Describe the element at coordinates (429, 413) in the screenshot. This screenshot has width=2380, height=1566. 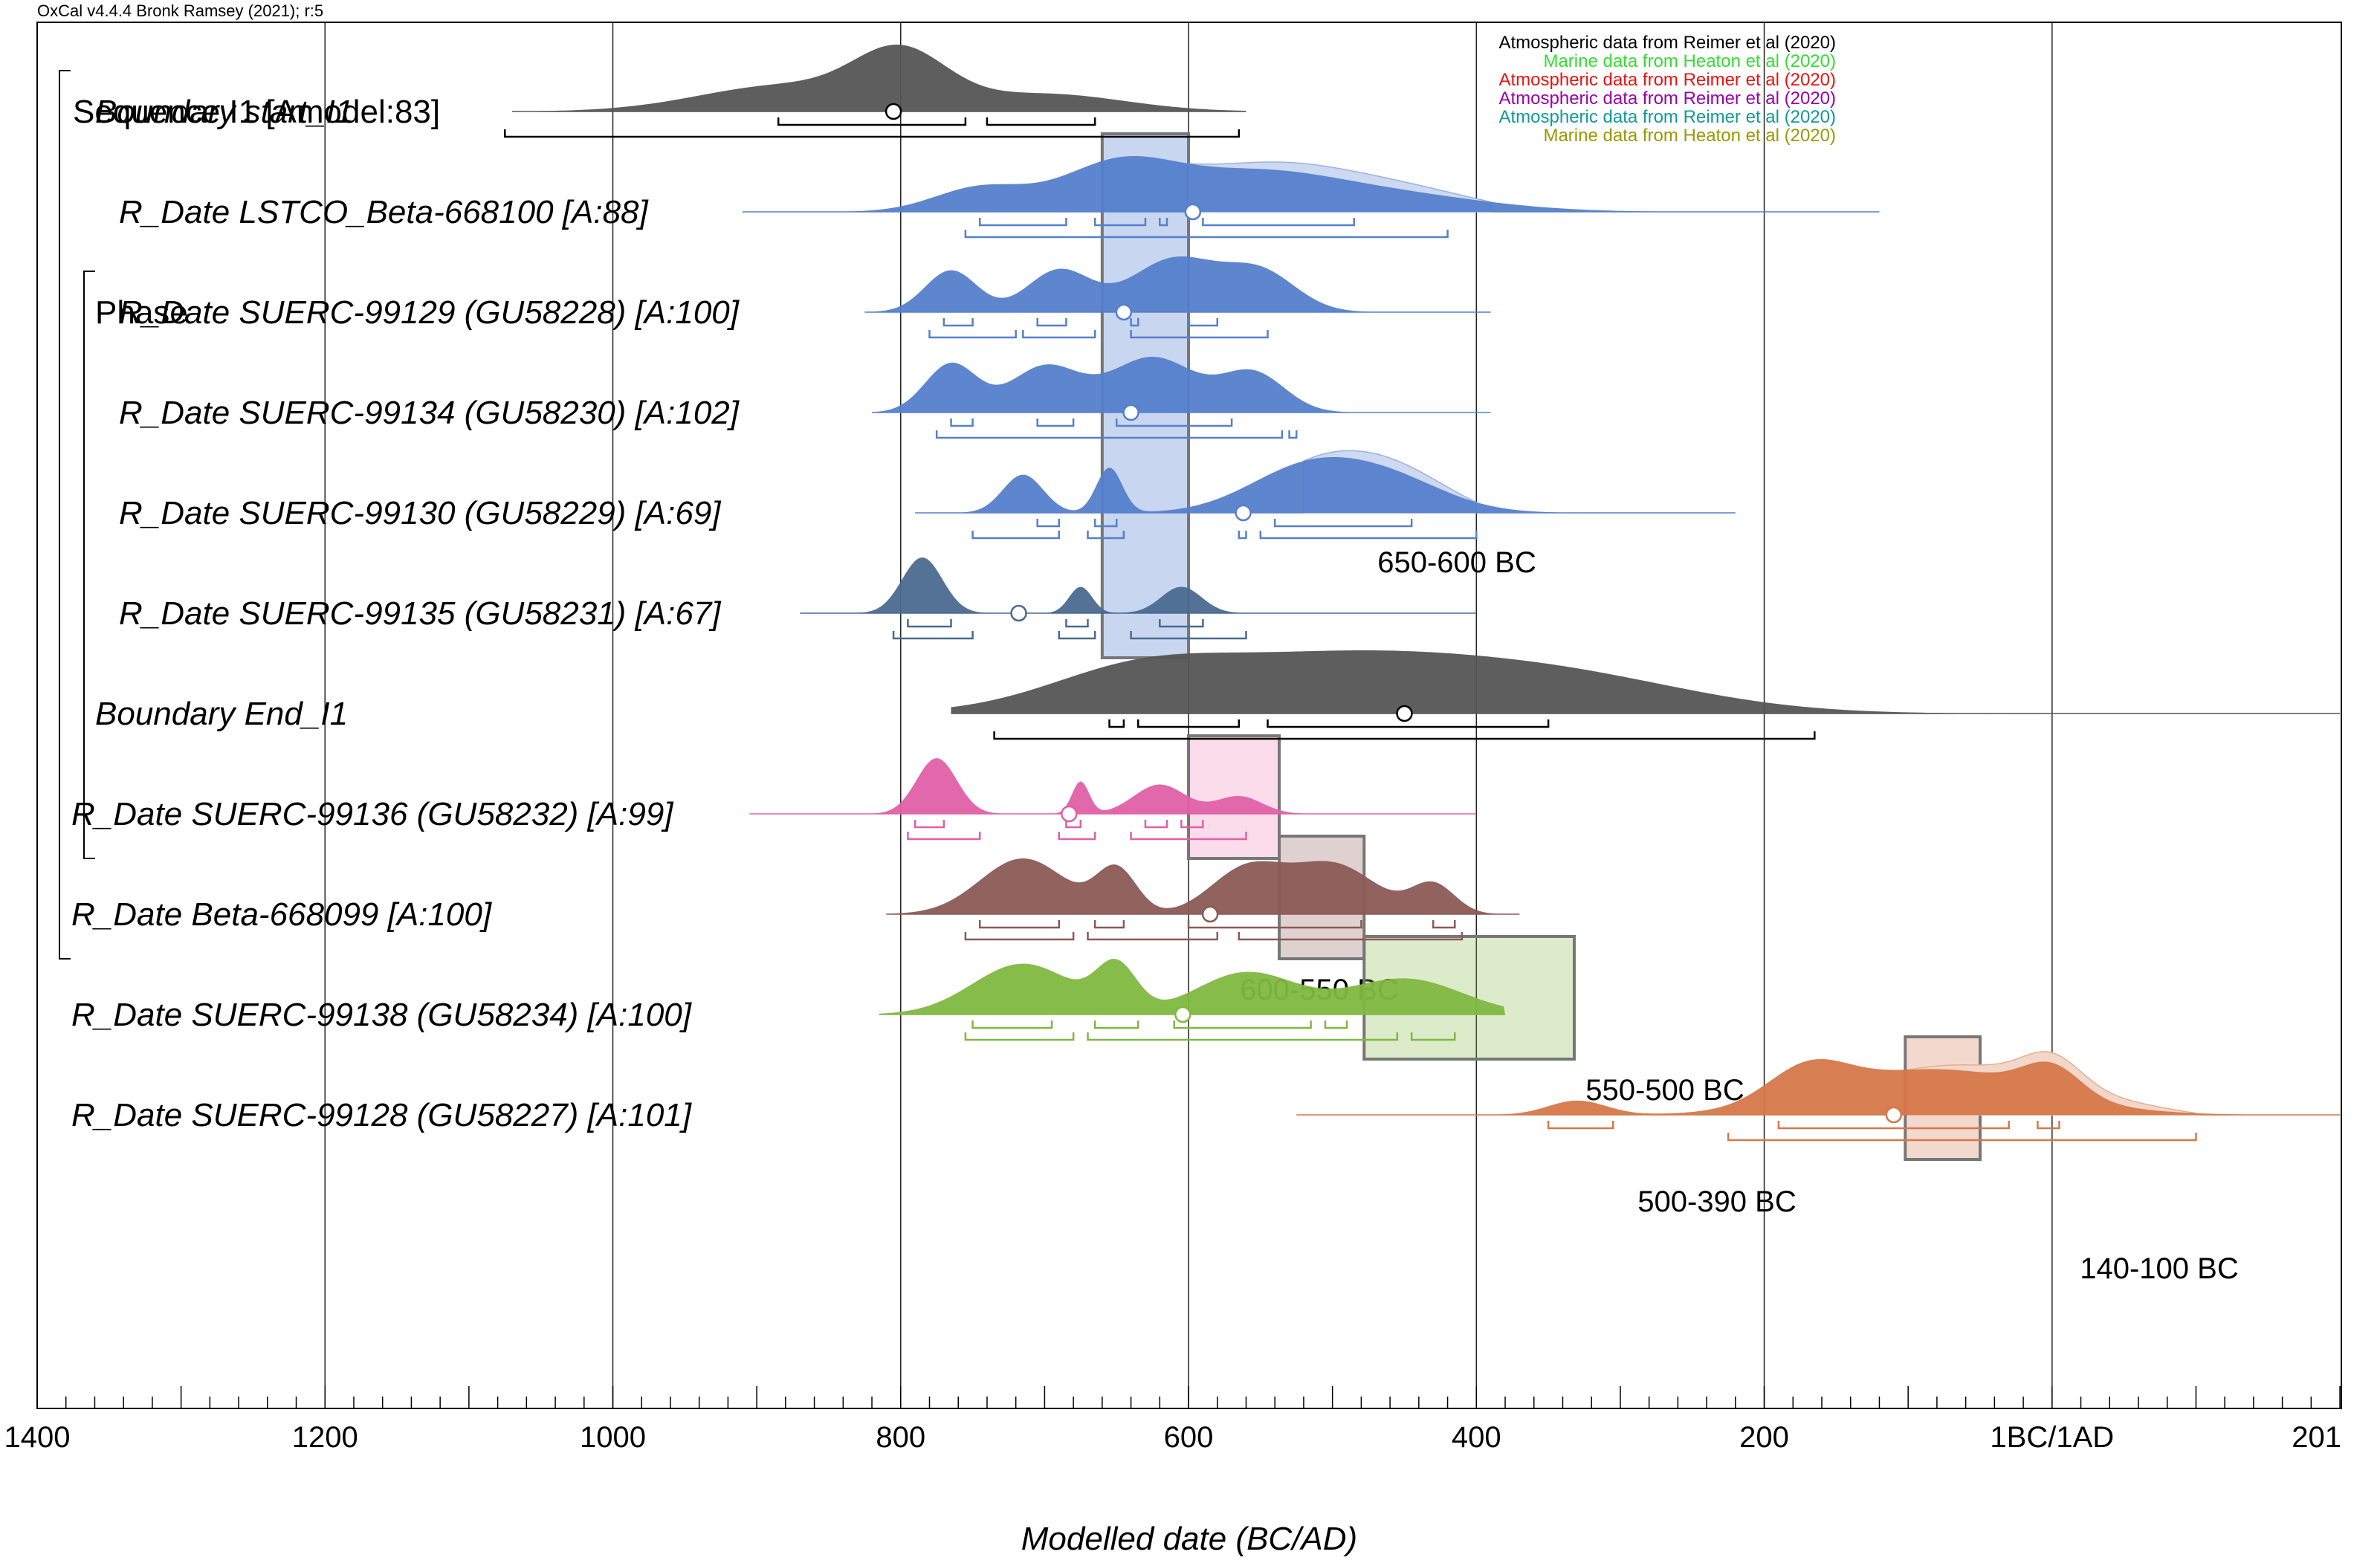
I see `row-label: R_Date SUERC-99134 (GU58230) [A:102]` at that location.